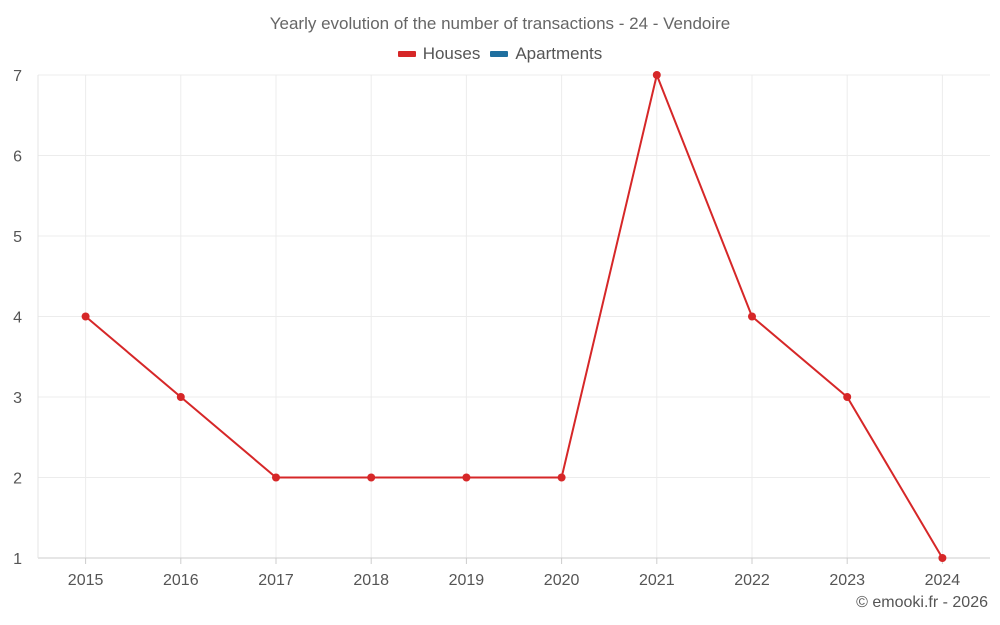  What do you see at coordinates (17, 157) in the screenshot?
I see `y-tick-label: 6` at bounding box center [17, 157].